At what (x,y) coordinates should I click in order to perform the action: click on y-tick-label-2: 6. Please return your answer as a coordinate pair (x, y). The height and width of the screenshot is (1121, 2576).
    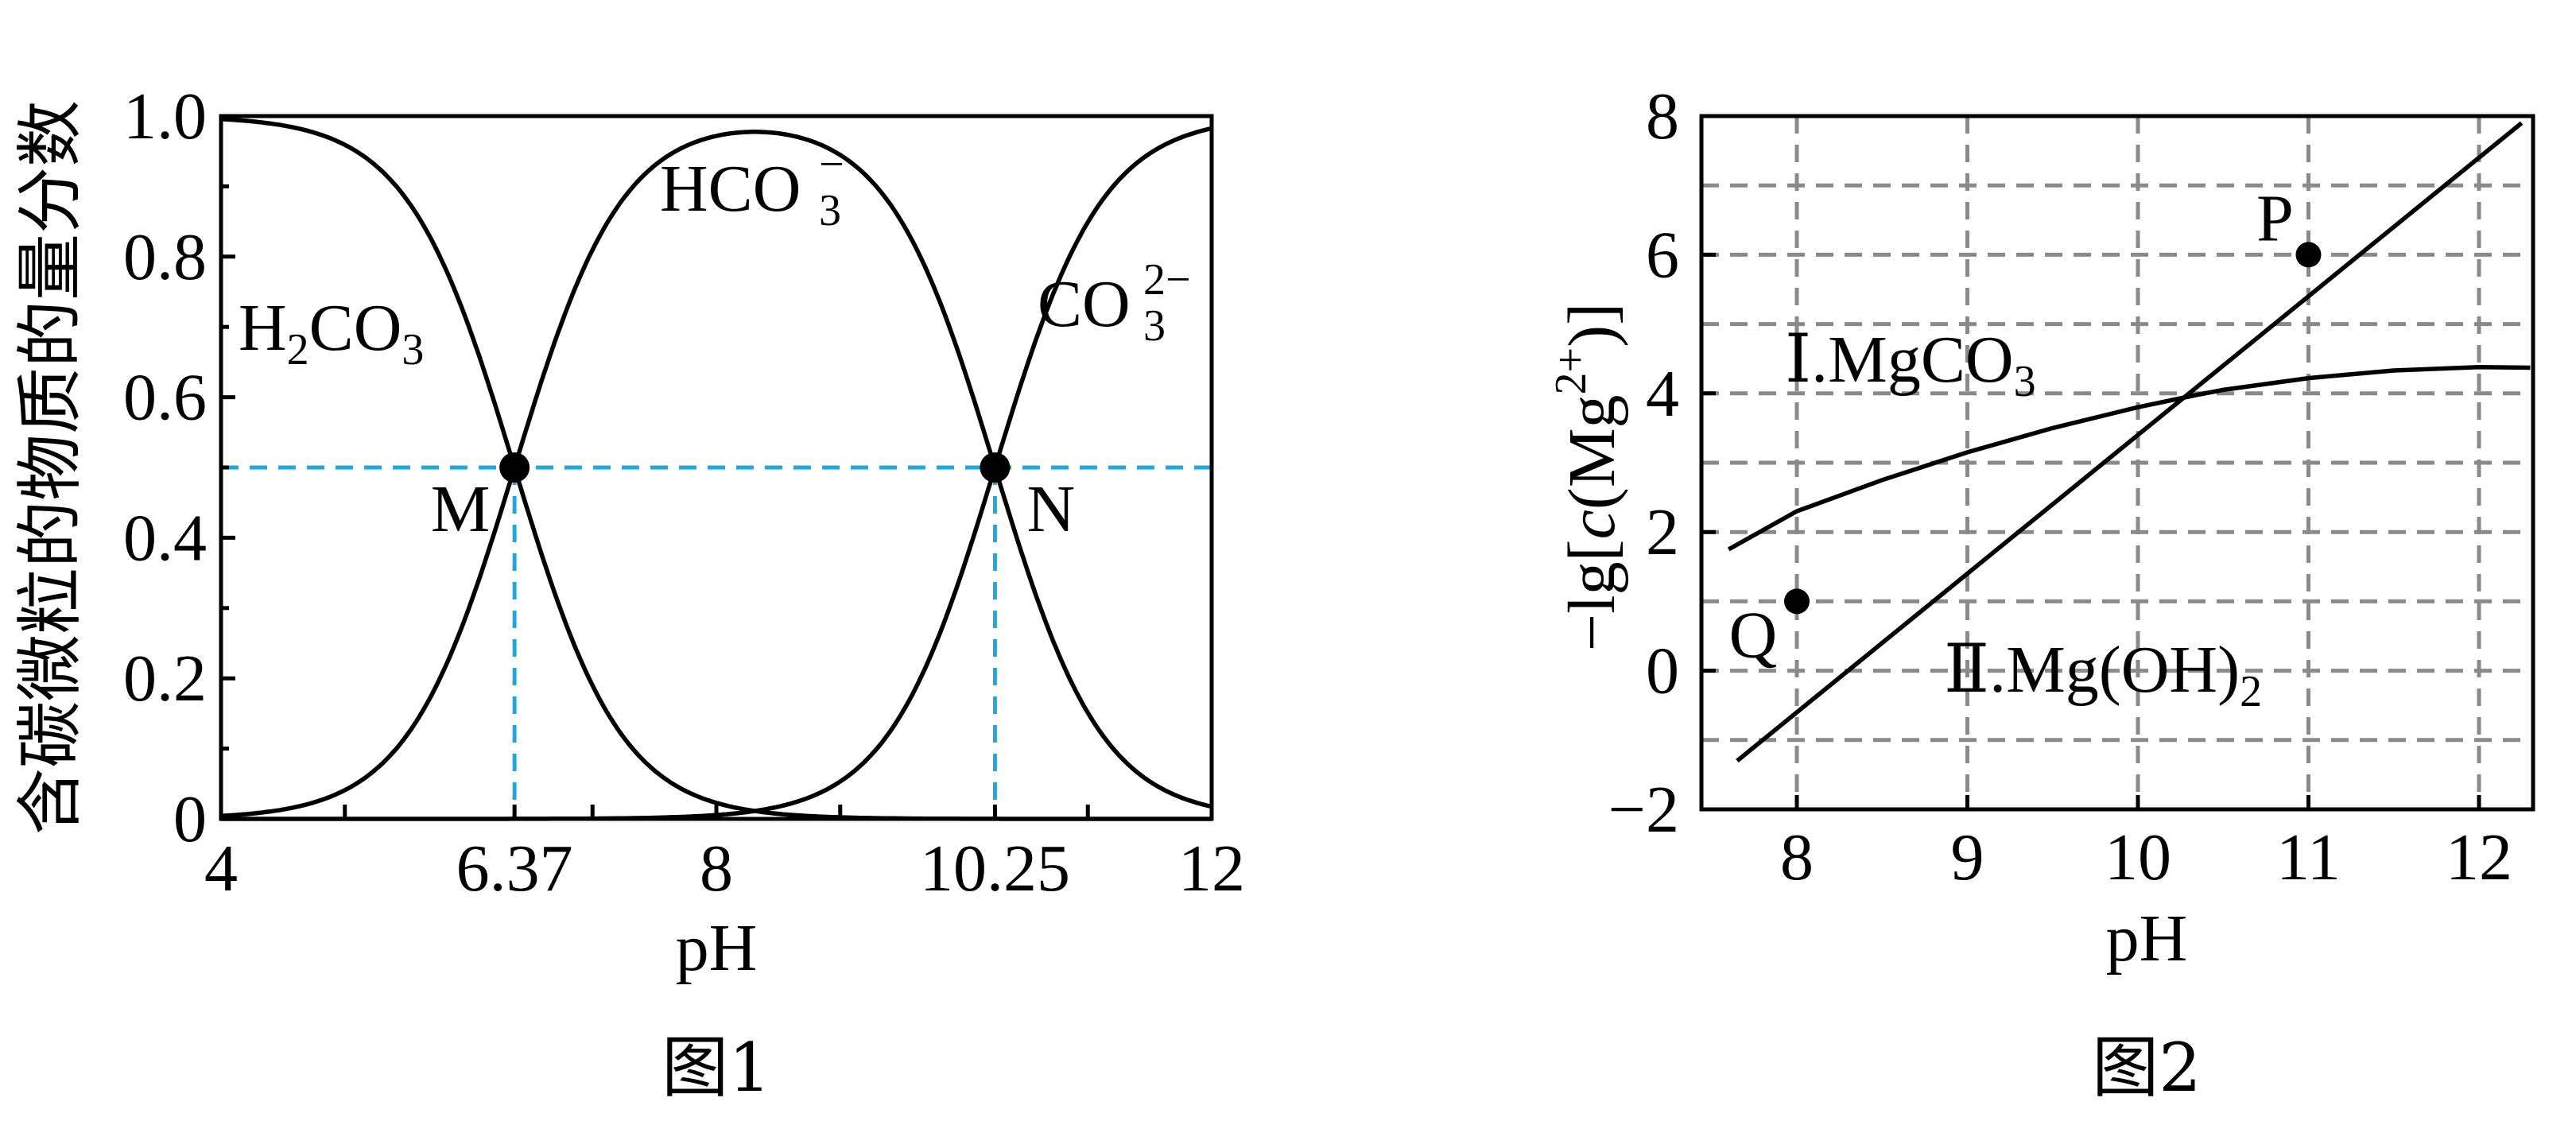
    Looking at the image, I should click on (1663, 255).